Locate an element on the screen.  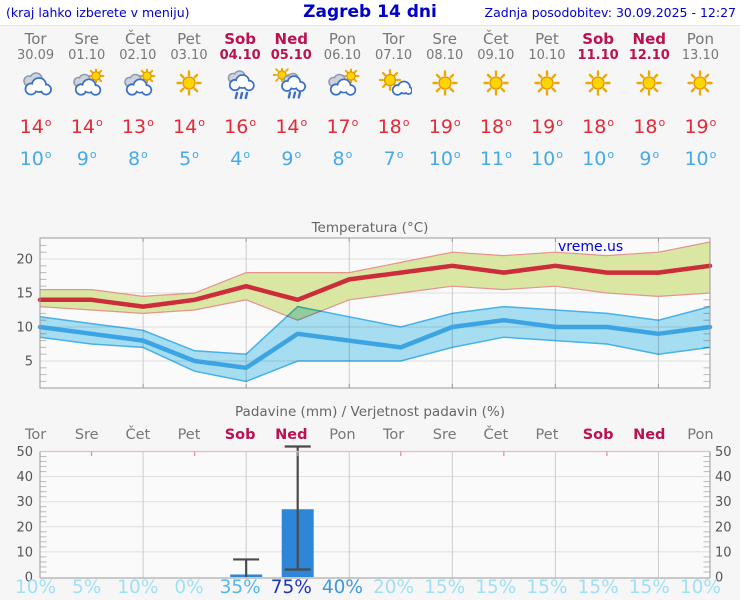
day-column: Pon 13.10 19o 10o is located at coordinates (700, 102).